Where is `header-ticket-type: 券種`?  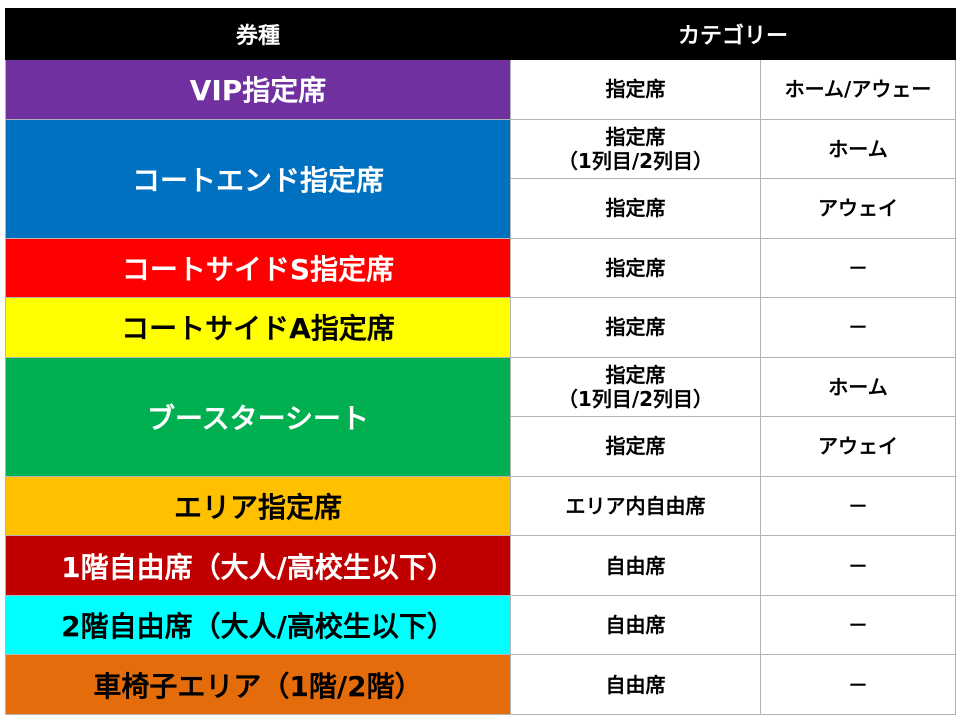
header-ticket-type: 券種 is located at coordinates (258, 34).